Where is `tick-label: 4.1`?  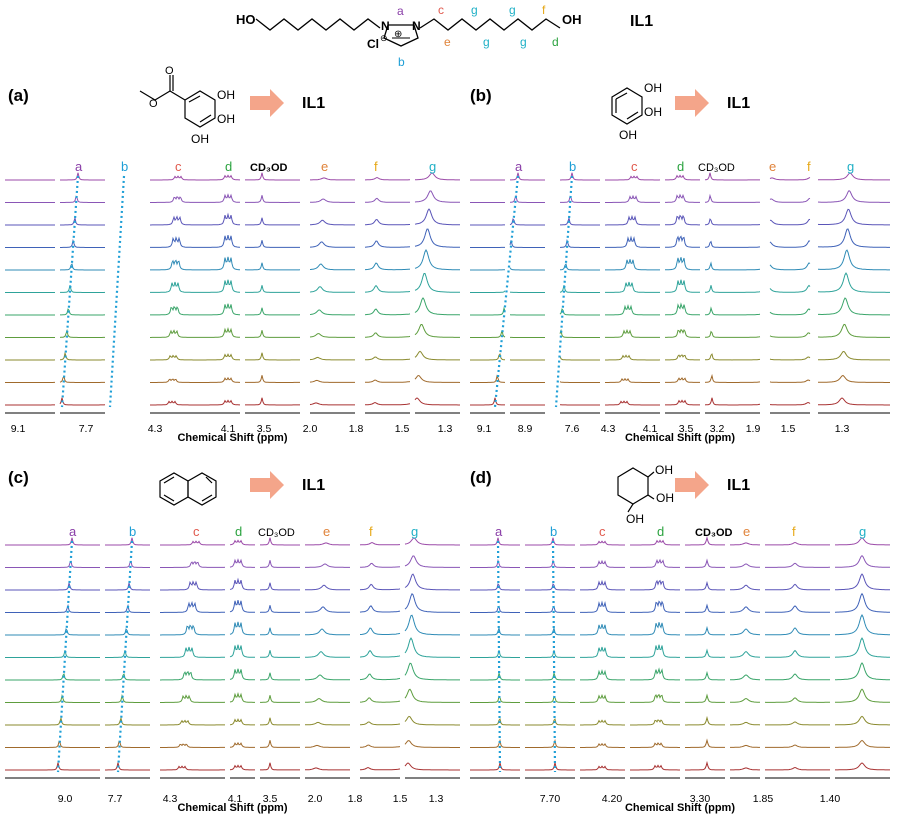 tick-label: 4.1 is located at coordinates (650, 429).